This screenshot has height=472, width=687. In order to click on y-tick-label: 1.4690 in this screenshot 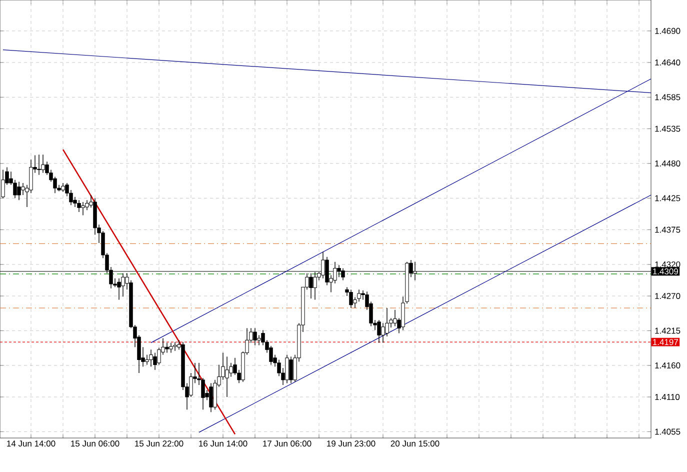, I will do `click(667, 31)`.